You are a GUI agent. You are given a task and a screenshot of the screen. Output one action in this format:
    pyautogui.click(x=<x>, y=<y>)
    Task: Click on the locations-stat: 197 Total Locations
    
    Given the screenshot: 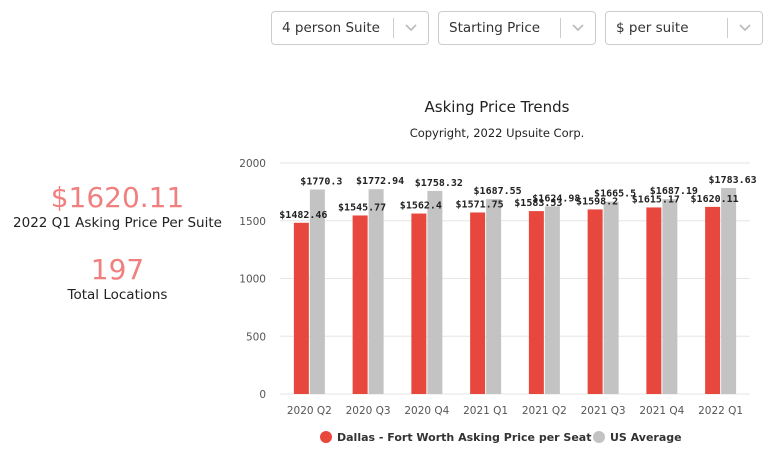 What is the action you would take?
    pyautogui.click(x=117, y=278)
    